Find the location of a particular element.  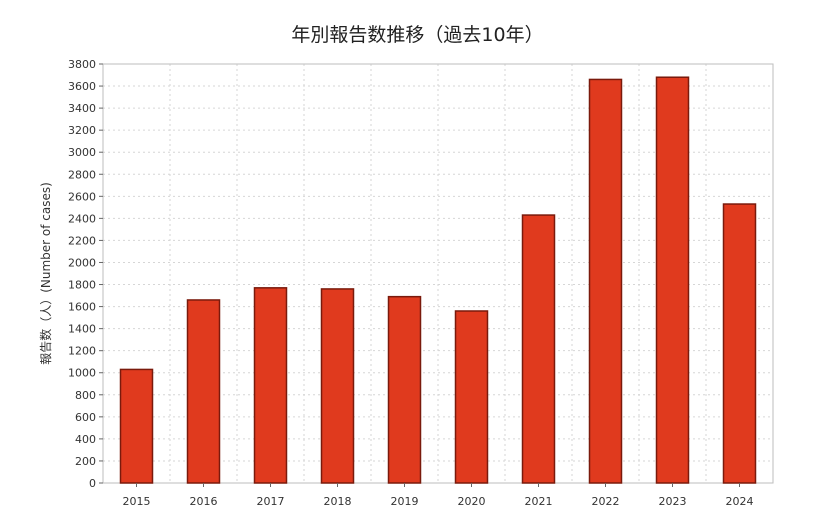

y-tick-label: 2600 is located at coordinates (82, 196).